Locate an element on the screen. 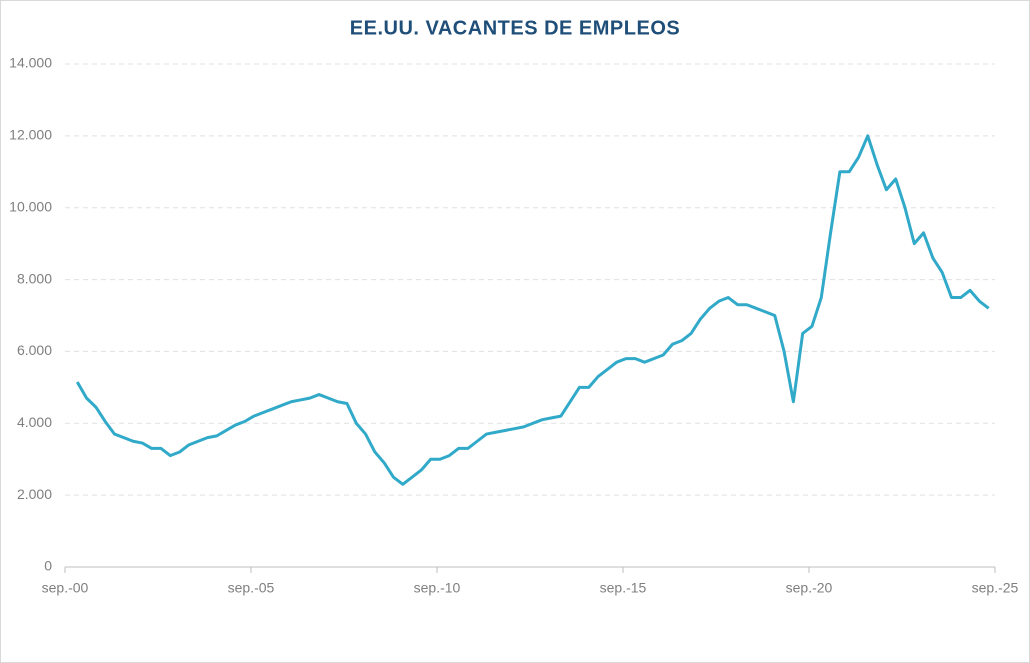 The height and width of the screenshot is (663, 1030). y-tick-label: 0 is located at coordinates (48, 566).